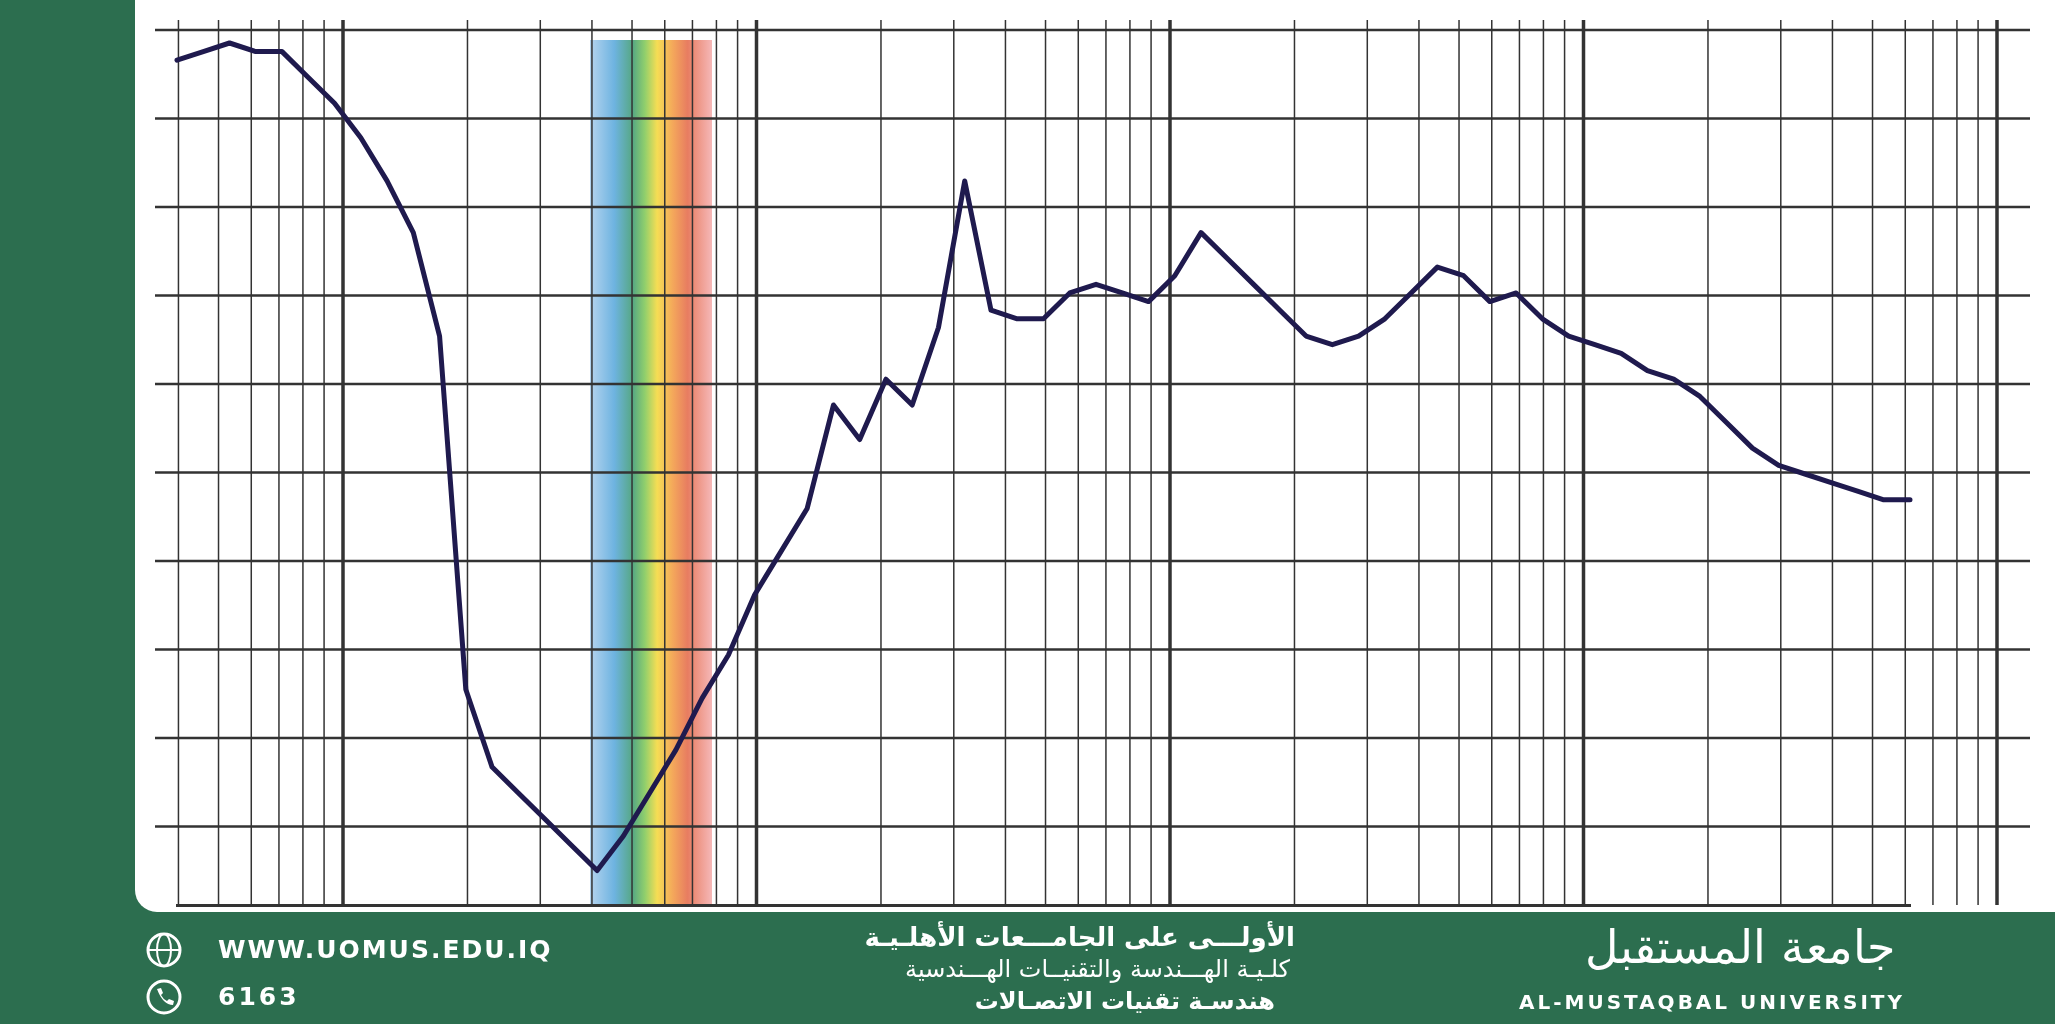 The height and width of the screenshot is (1024, 2055). I want to click on text: جامعة المستقبل, so click(1740, 947).